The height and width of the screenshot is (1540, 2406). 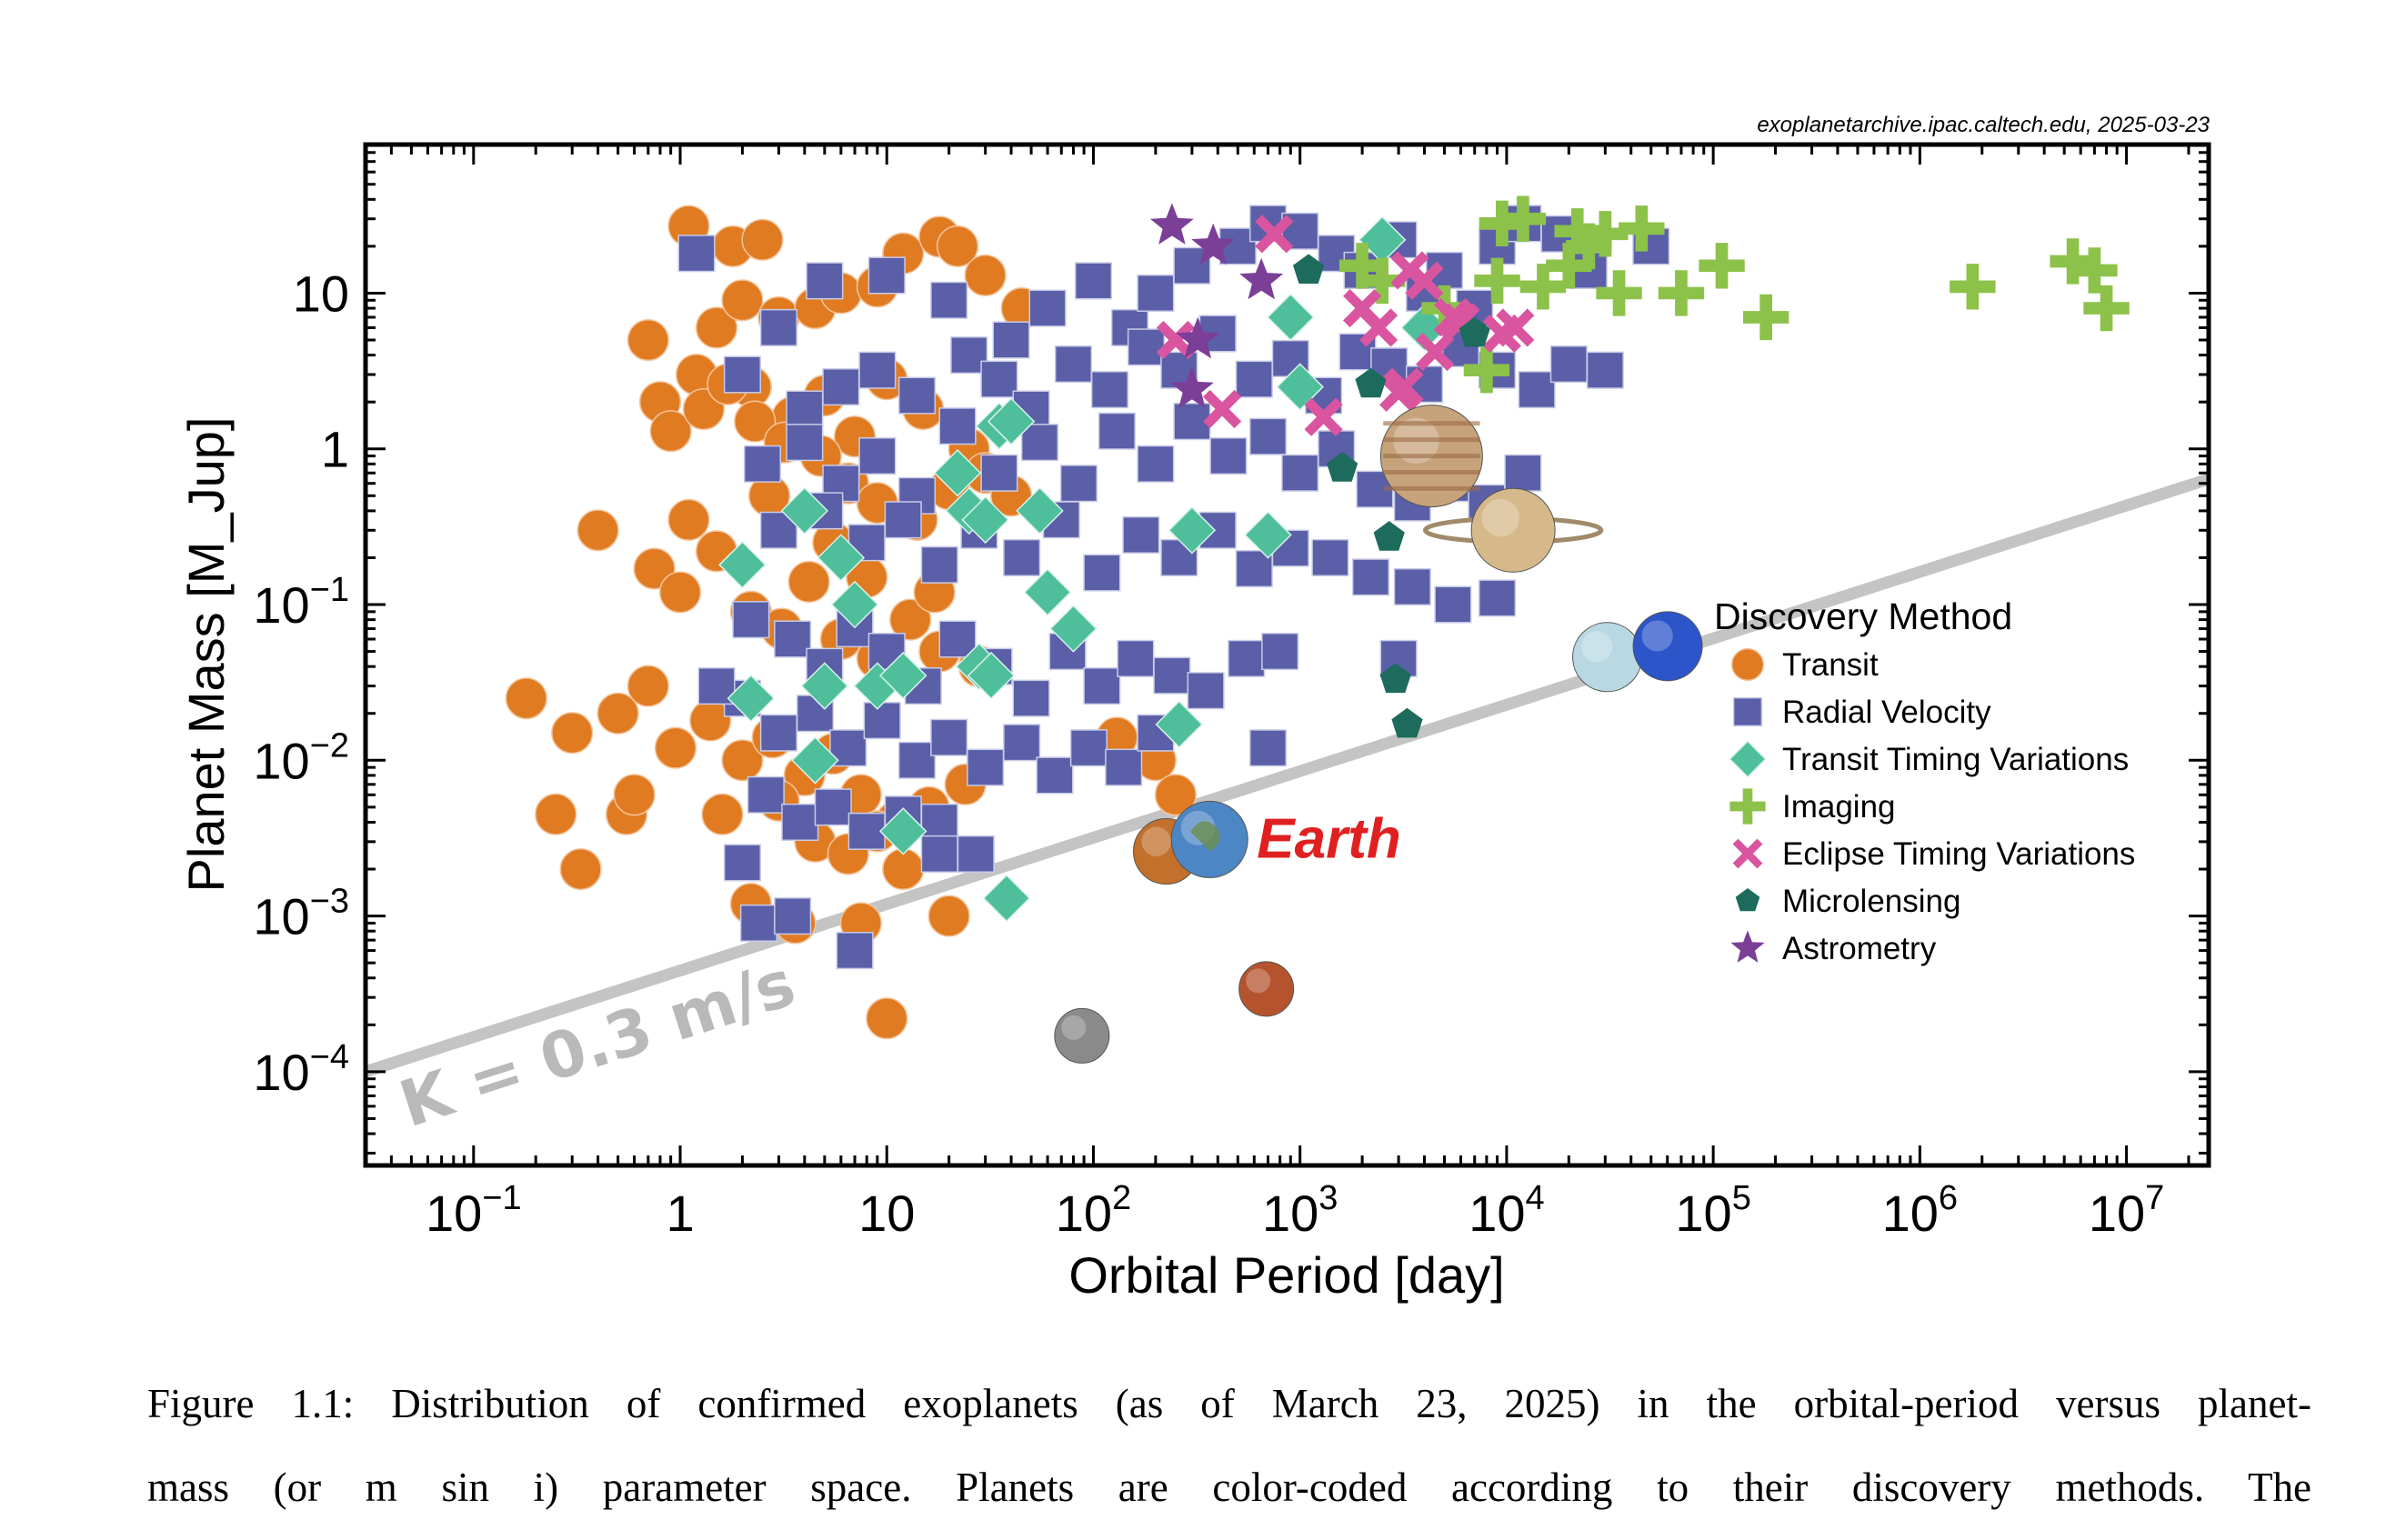 What do you see at coordinates (301, 602) in the screenshot?
I see `y-tick-label: 10⁻¹` at bounding box center [301, 602].